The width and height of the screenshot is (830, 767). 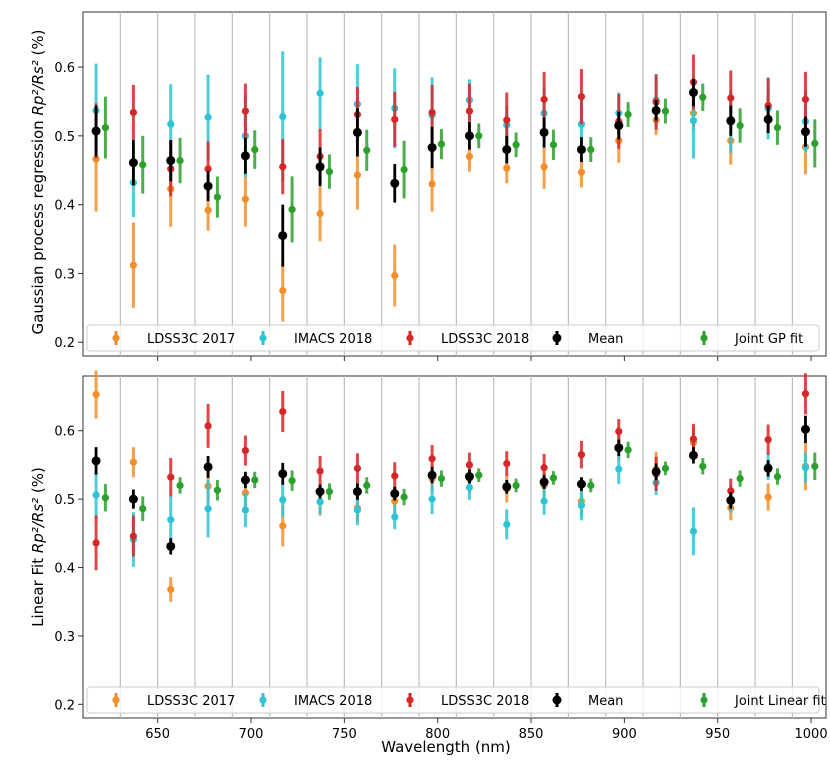 I want to click on x-tick-label: 950, so click(x=717, y=734).